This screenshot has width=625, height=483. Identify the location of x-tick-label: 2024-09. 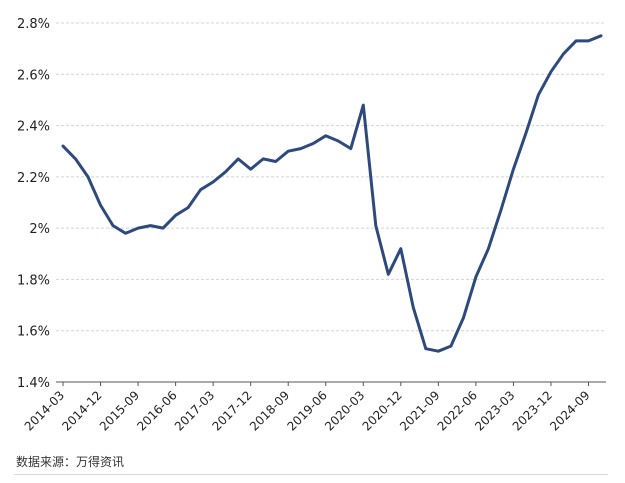
(569, 410).